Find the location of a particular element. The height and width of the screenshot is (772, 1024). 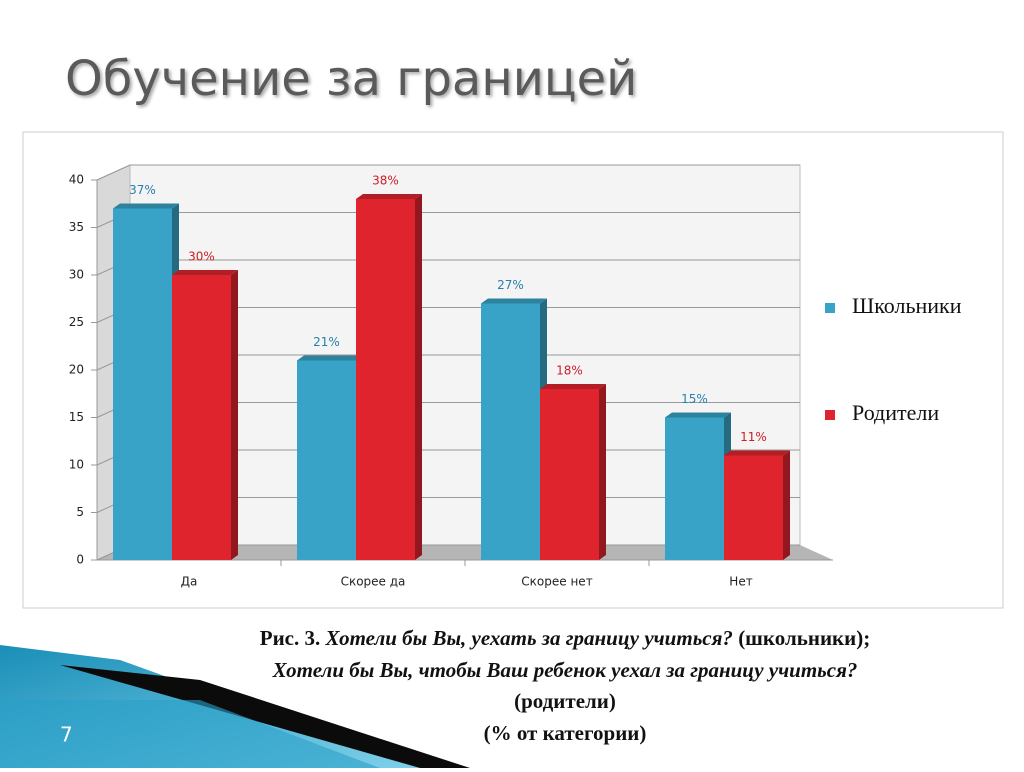

legend-label: Родители is located at coordinates (895, 412).